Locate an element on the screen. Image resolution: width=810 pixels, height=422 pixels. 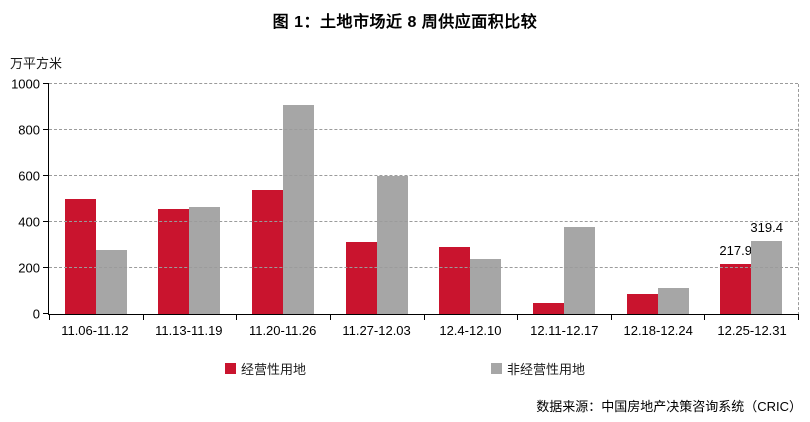
legend-swatch-red-icon is located at coordinates (230, 368).